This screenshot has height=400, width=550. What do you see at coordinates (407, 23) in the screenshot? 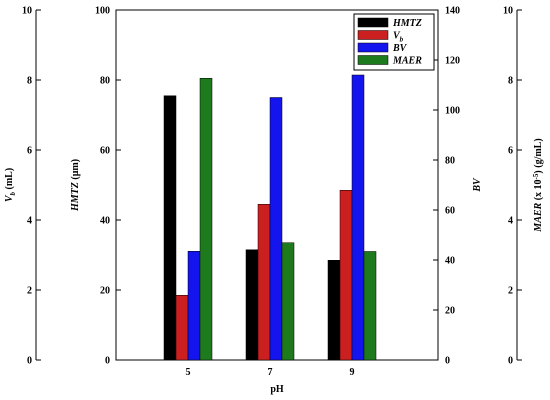
I see `legend-label-hmtz: HMTZ` at bounding box center [407, 23].